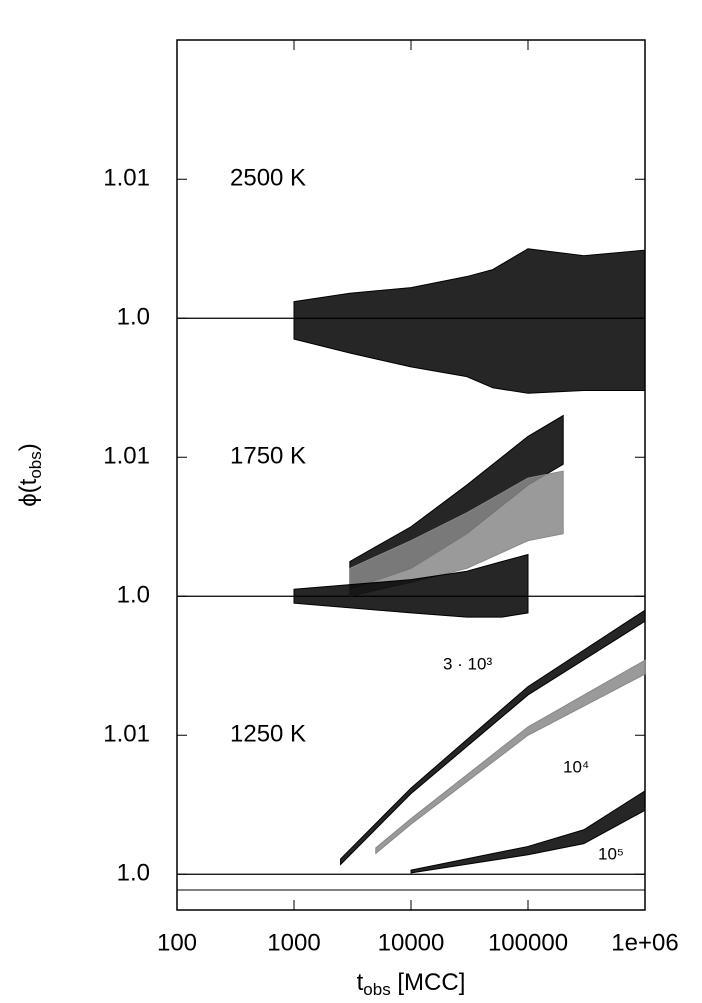 The image size is (702, 1003). Describe the element at coordinates (376, 989) in the screenshot. I see `x-axis-label-part: obs` at that location.